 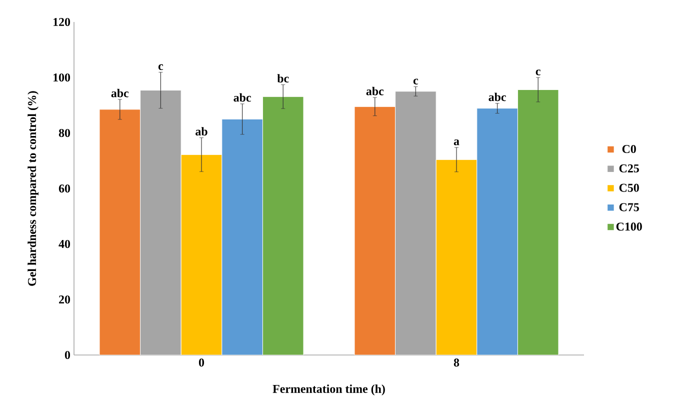 I want to click on y-tick-label: 40, so click(x=64, y=244).